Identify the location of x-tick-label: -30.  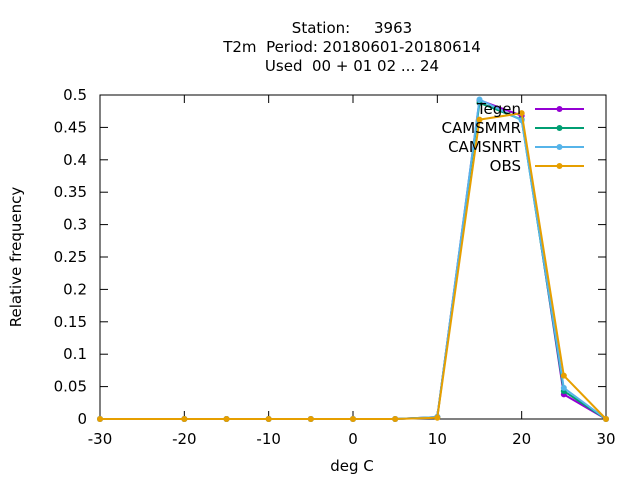
(100, 439).